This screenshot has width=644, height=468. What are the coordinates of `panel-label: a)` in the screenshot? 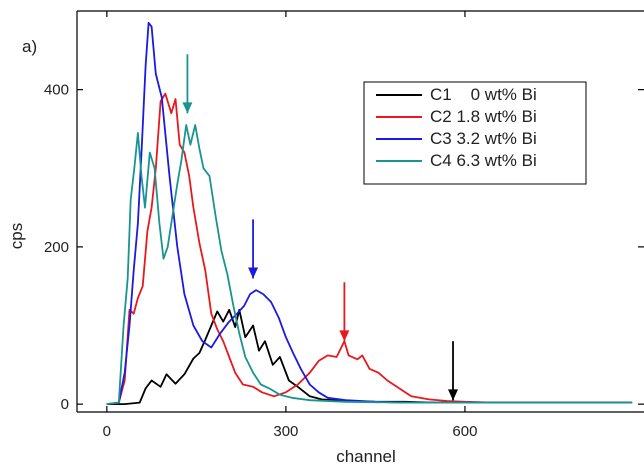 It's located at (29, 46).